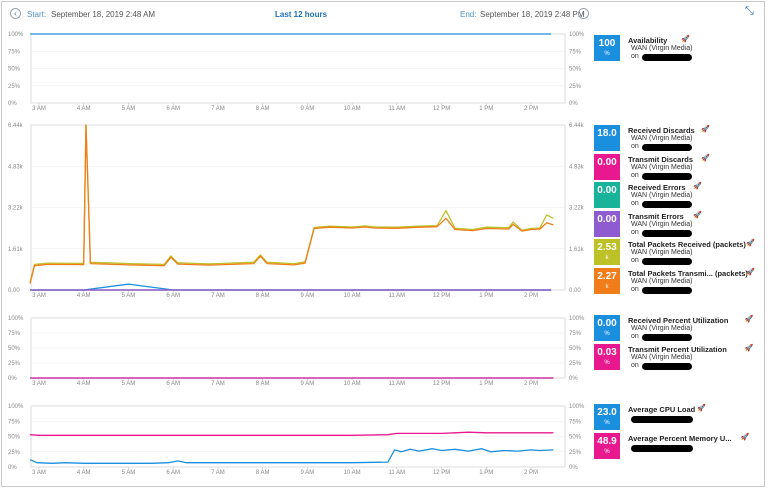 The image size is (768, 489). What do you see at coordinates (607, 219) in the screenshot?
I see `metric-value: 0.00` at bounding box center [607, 219].